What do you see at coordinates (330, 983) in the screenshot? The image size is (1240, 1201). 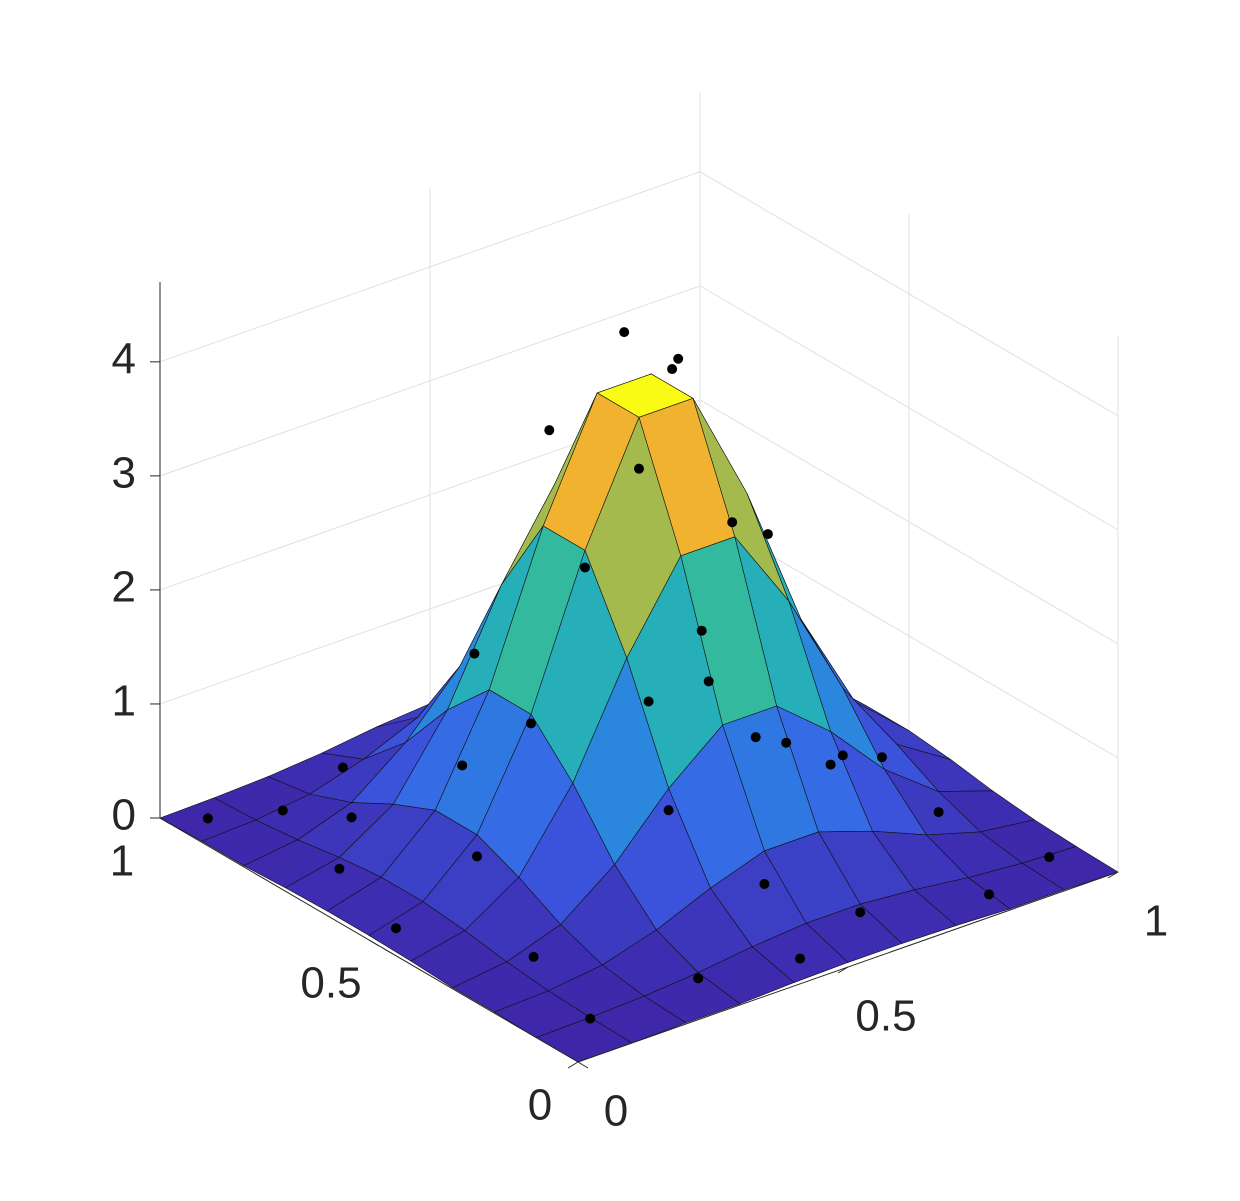 I see `y-tick-label: 0.5` at bounding box center [330, 983].